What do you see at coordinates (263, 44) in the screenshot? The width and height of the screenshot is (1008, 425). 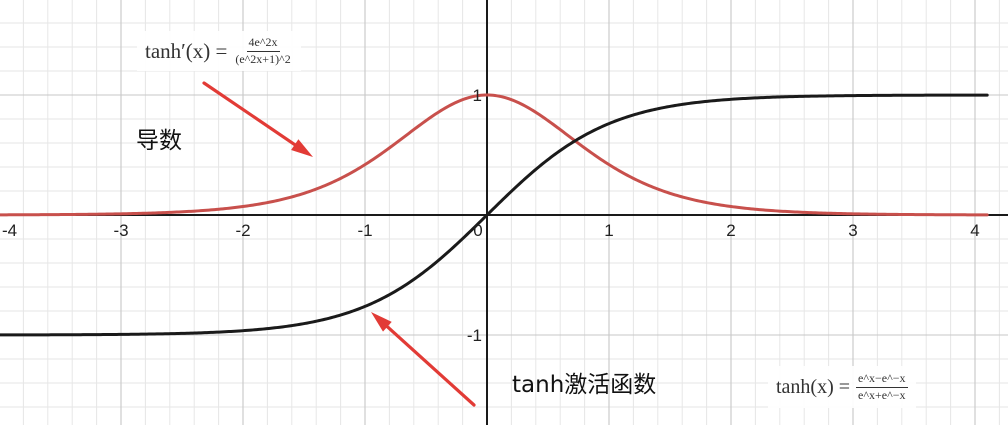 I see `derivative-formula-numerator: 4e^2x` at bounding box center [263, 44].